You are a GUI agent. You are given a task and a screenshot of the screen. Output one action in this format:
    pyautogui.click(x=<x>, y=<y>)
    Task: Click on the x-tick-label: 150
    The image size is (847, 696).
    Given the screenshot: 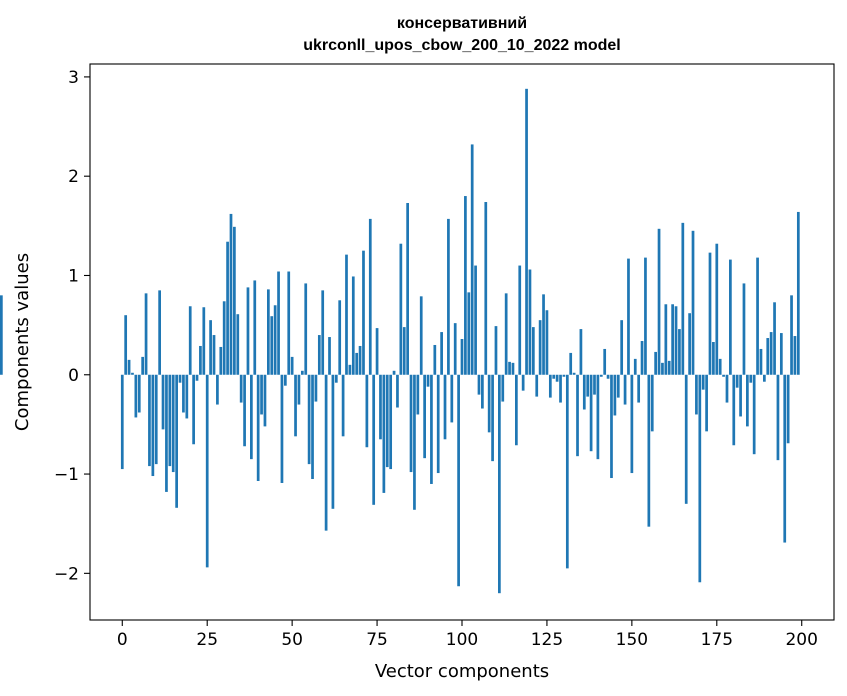 What is the action you would take?
    pyautogui.click(x=632, y=640)
    